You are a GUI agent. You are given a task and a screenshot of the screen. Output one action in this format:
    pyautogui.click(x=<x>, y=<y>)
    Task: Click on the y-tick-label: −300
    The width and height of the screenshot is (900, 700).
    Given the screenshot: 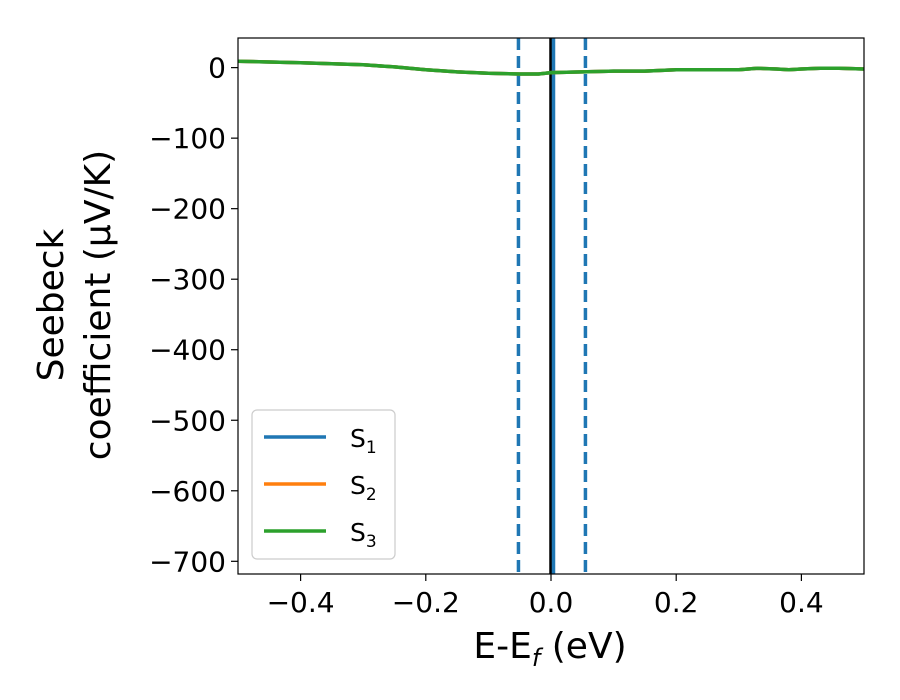 What is the action you would take?
    pyautogui.click(x=187, y=279)
    